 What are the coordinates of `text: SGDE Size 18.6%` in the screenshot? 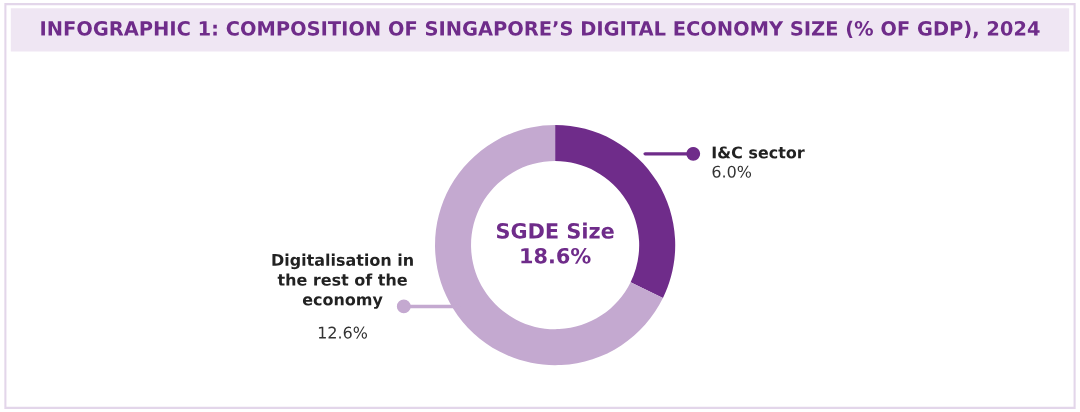 It's located at (555, 243).